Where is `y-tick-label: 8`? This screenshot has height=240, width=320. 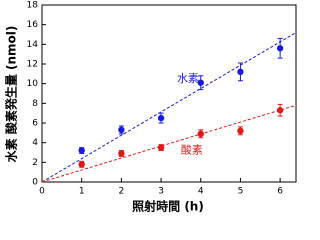
y-tick-label: 8 is located at coordinates (35, 104).